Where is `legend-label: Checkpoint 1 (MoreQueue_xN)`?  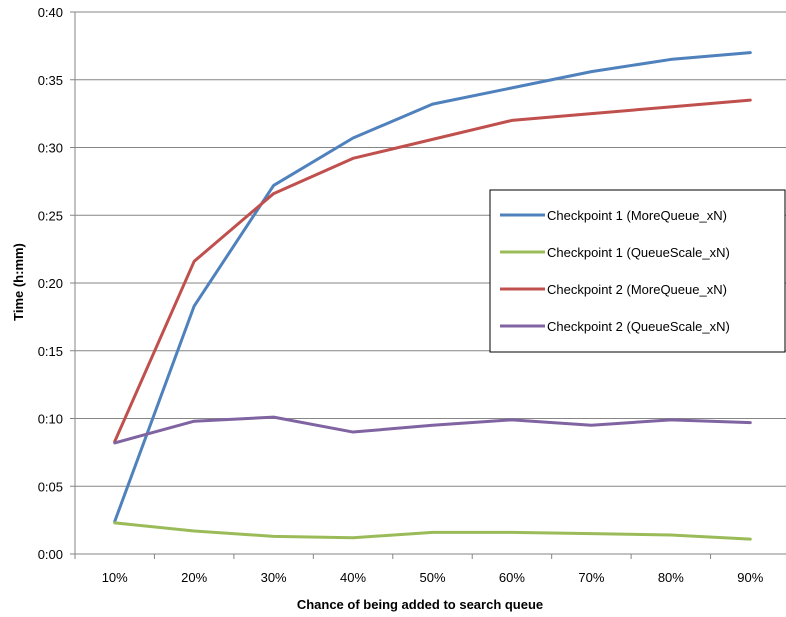 legend-label: Checkpoint 1 (MoreQueue_xN) is located at coordinates (637, 215).